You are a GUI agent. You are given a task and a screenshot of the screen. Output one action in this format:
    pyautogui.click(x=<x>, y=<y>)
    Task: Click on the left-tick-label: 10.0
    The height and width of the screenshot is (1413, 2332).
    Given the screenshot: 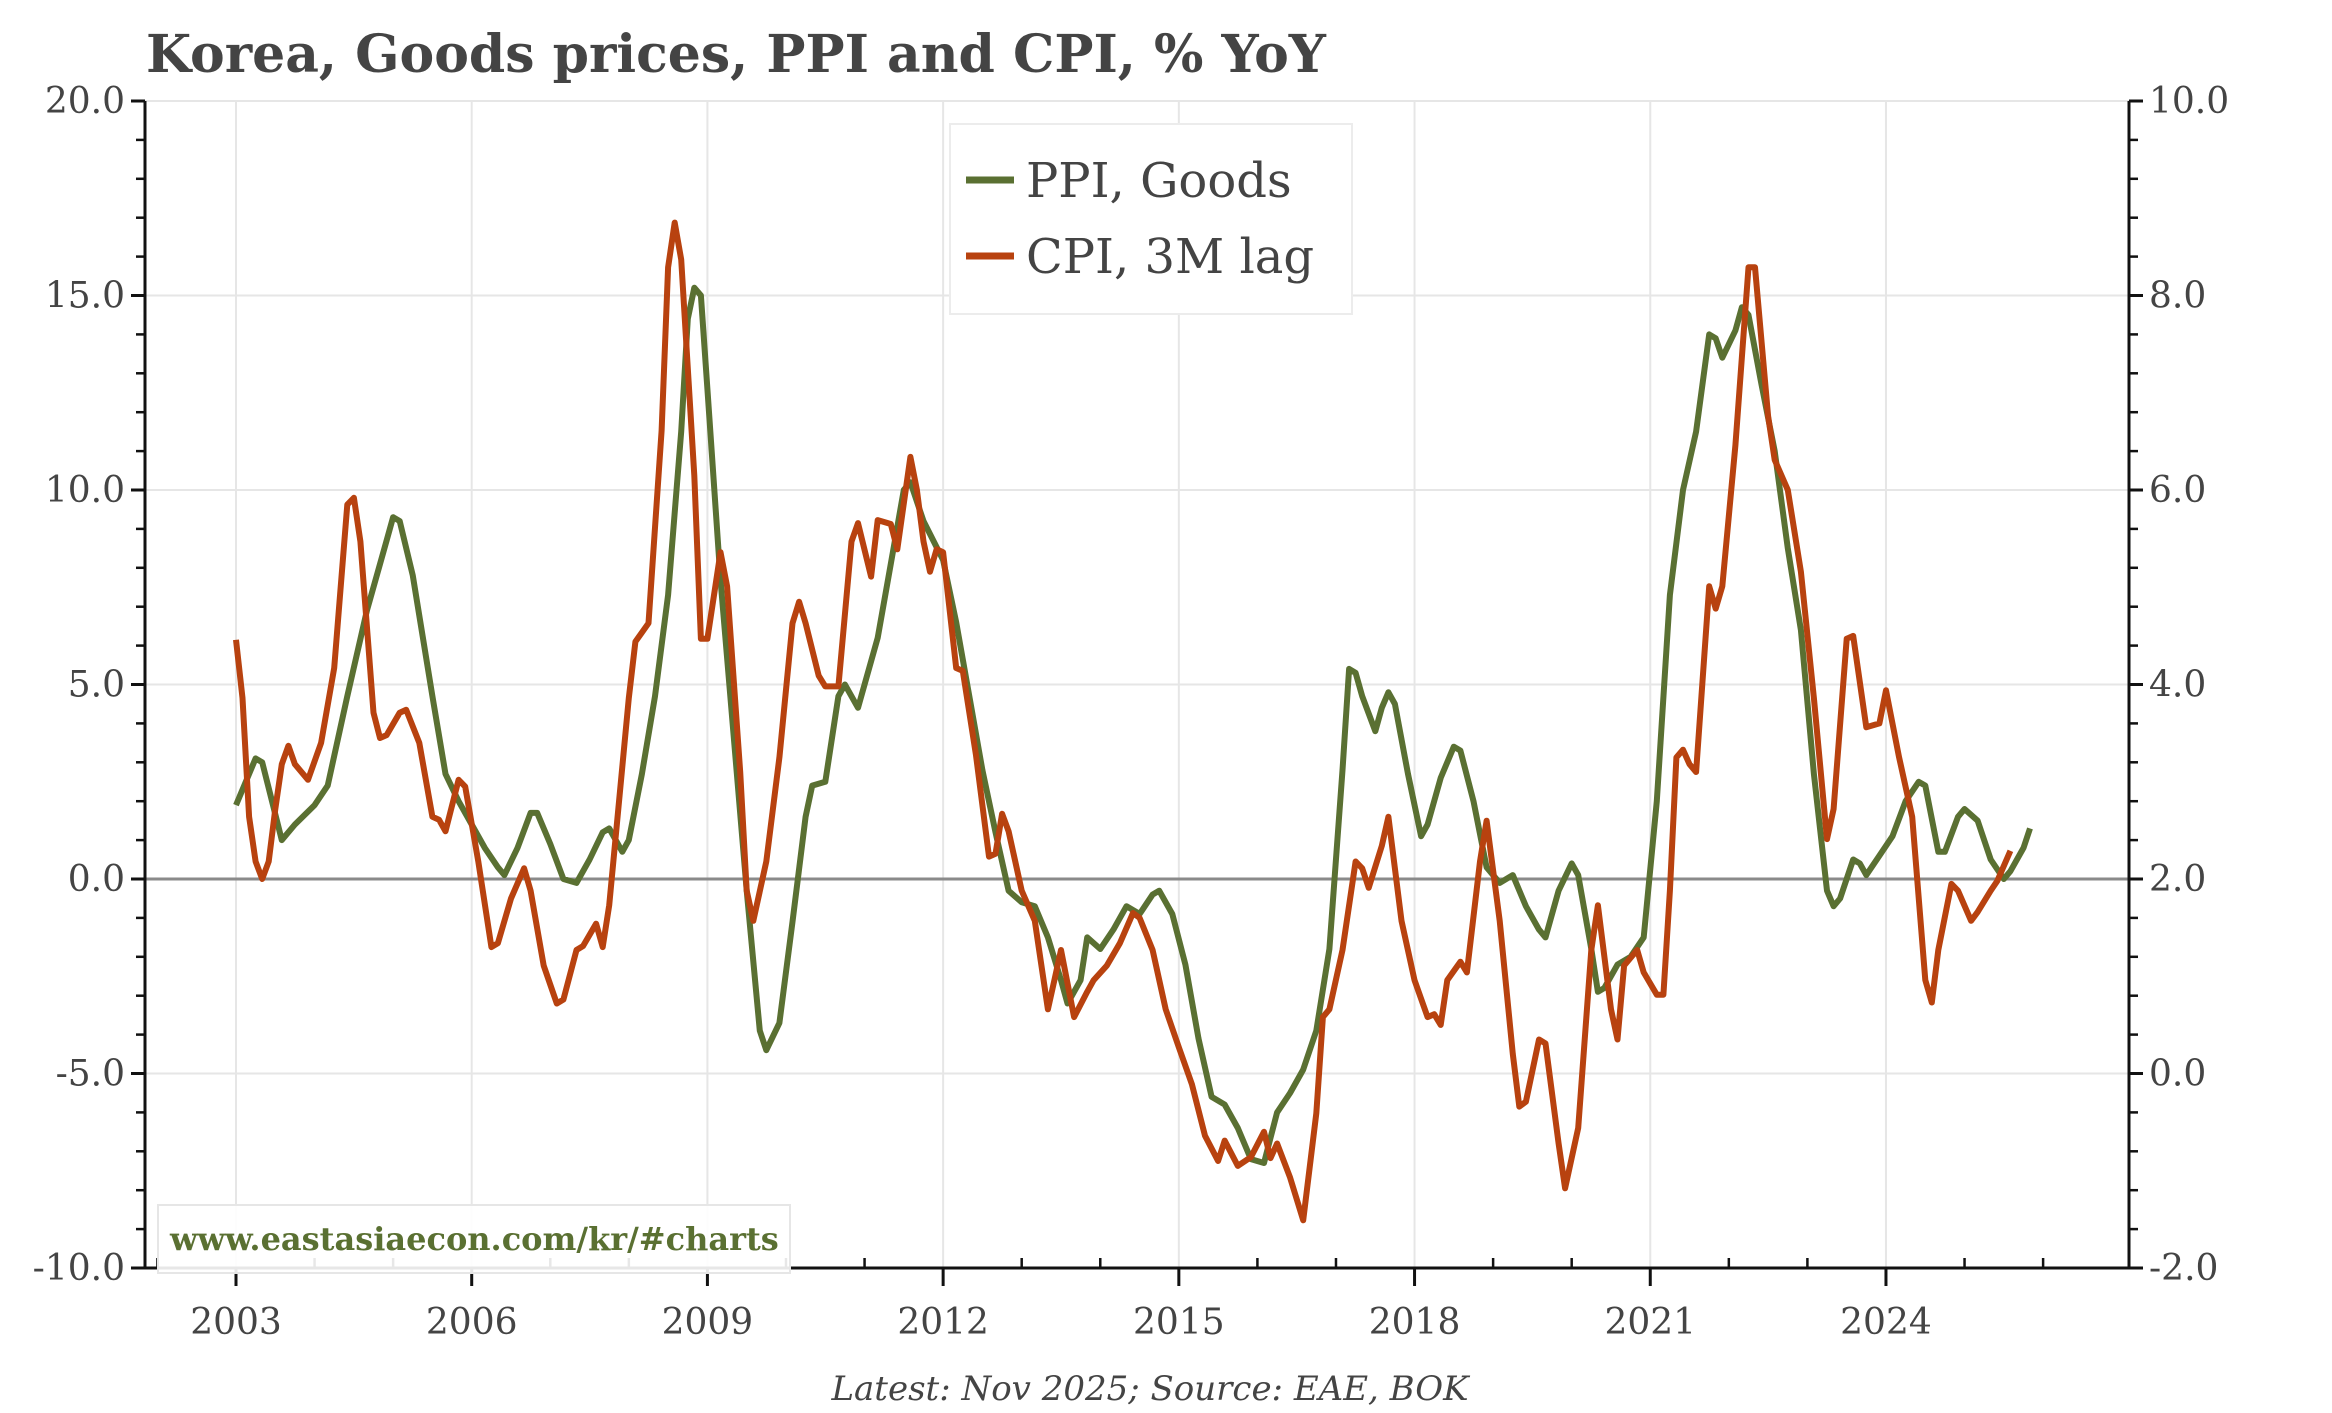 What is the action you would take?
    pyautogui.click(x=85, y=490)
    